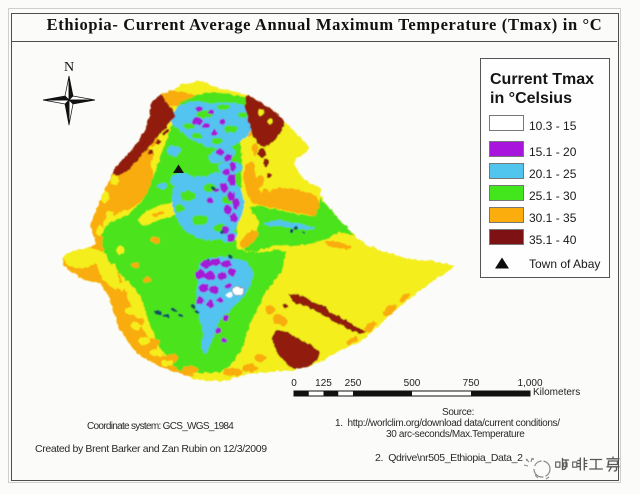  What do you see at coordinates (69, 67) in the screenshot?
I see `svg-text: N` at bounding box center [69, 67].